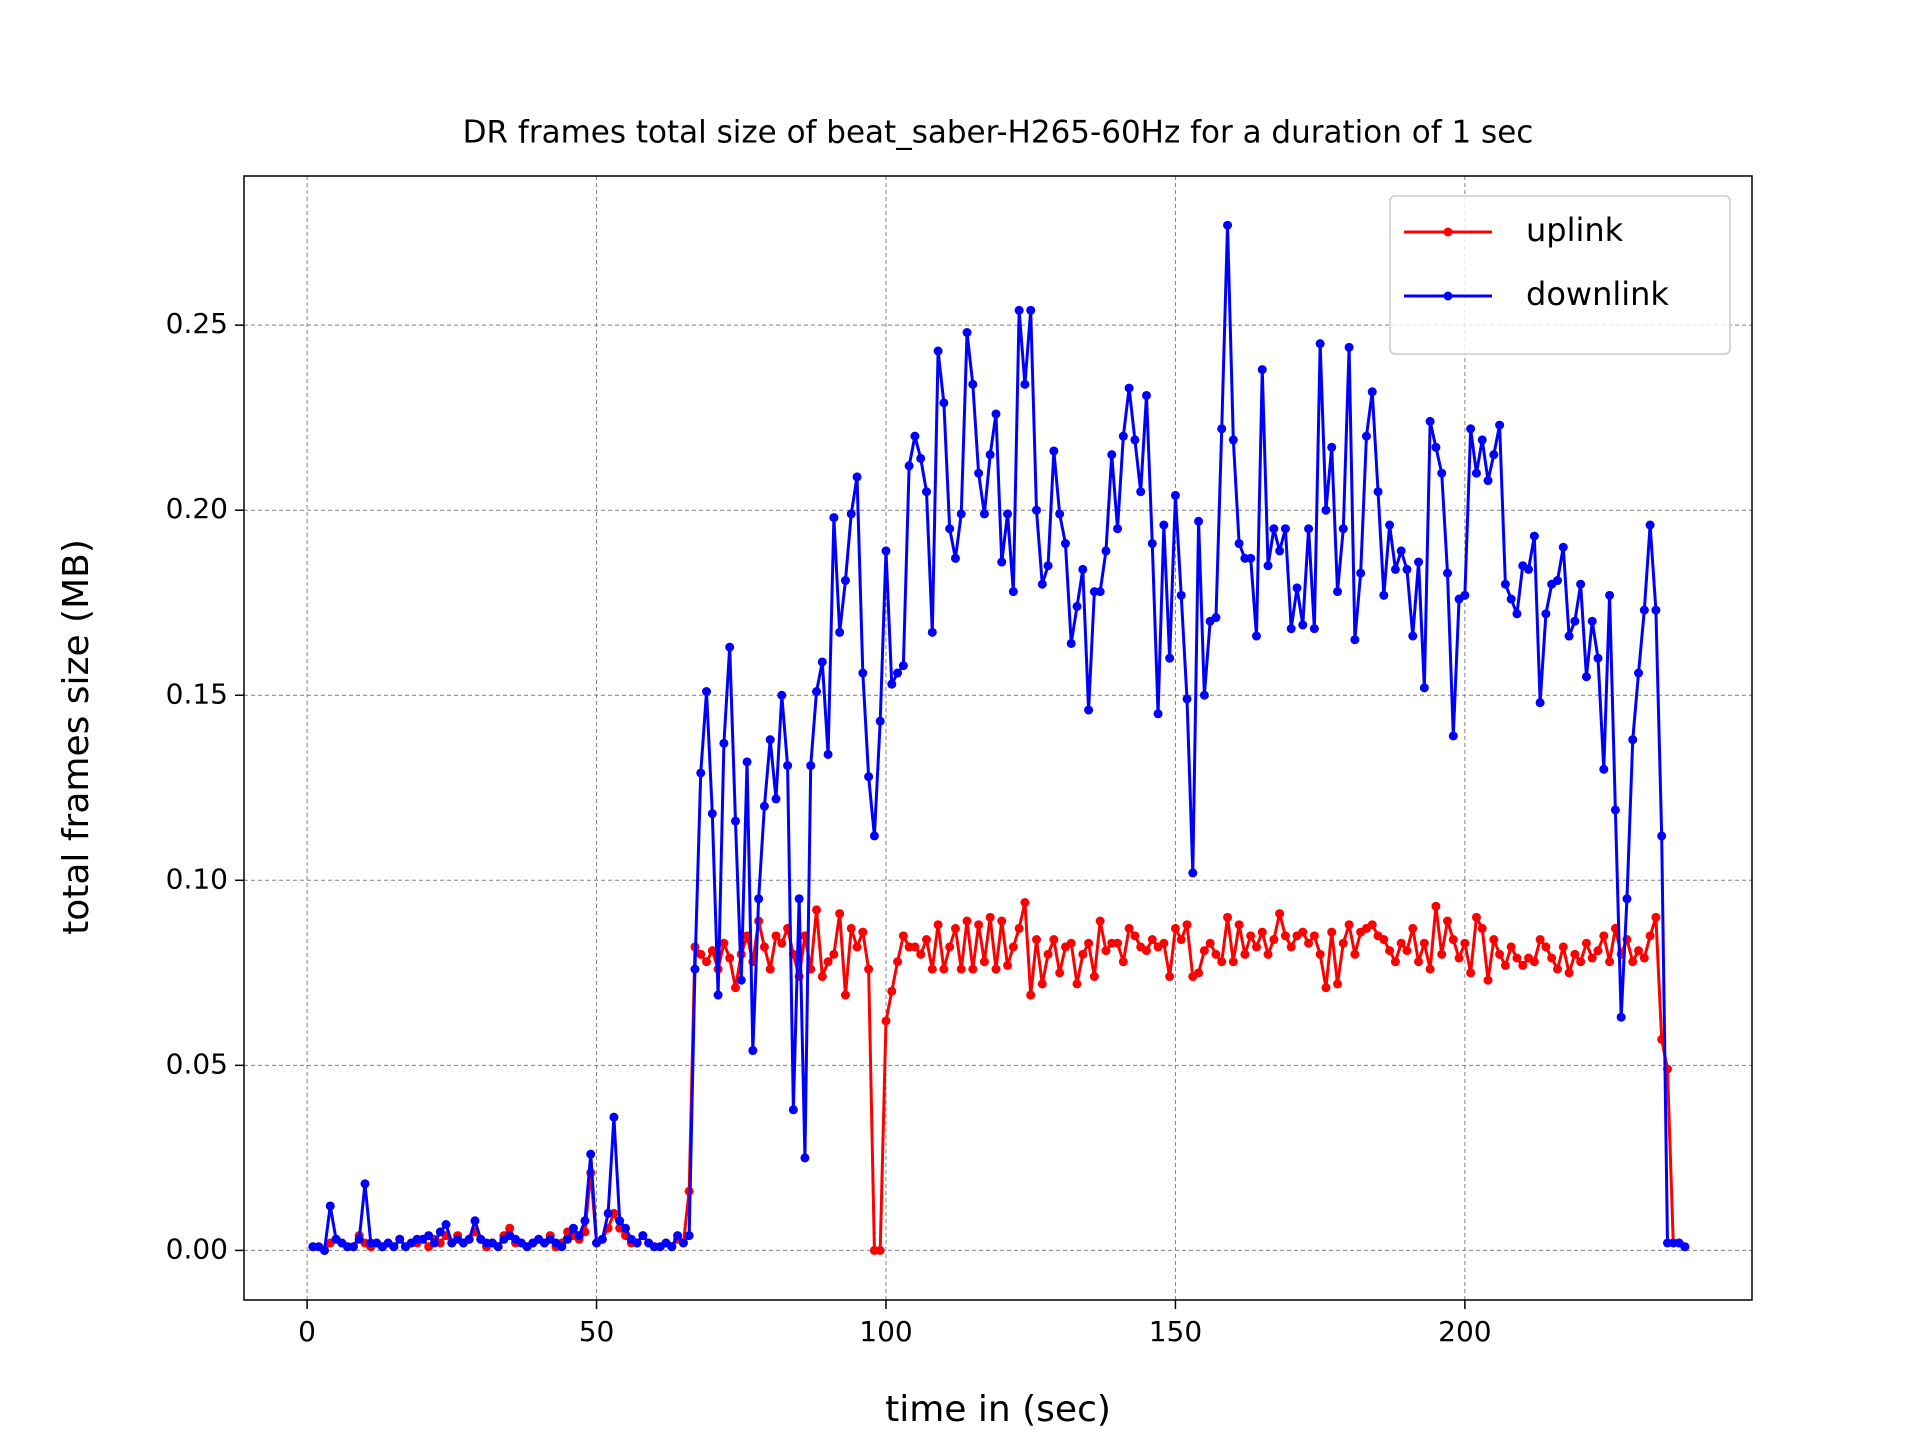  What do you see at coordinates (197, 878) in the screenshot?
I see `y-tick-label: 0.10` at bounding box center [197, 878].